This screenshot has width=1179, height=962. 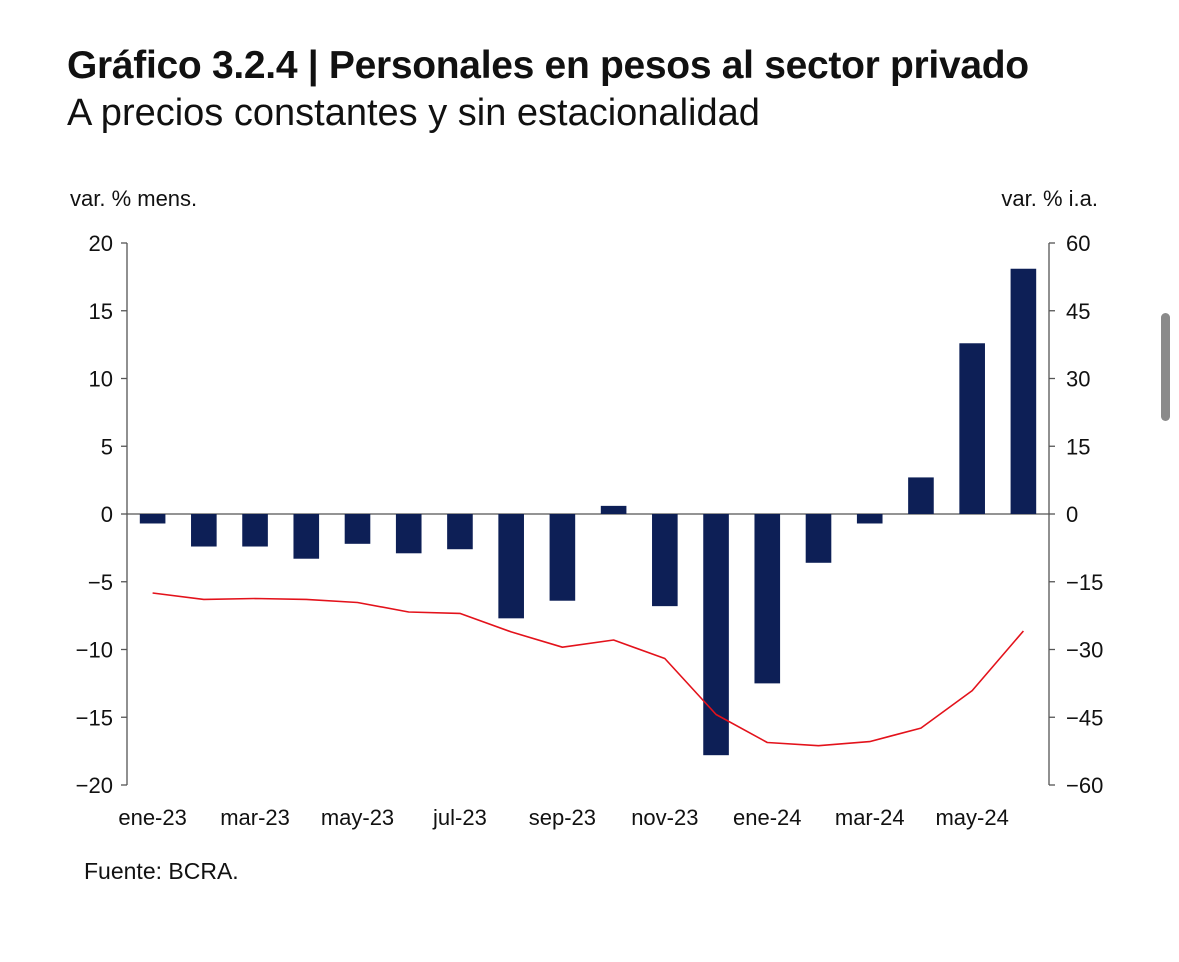 I want to click on left-tick-label: −20, so click(x=94, y=785).